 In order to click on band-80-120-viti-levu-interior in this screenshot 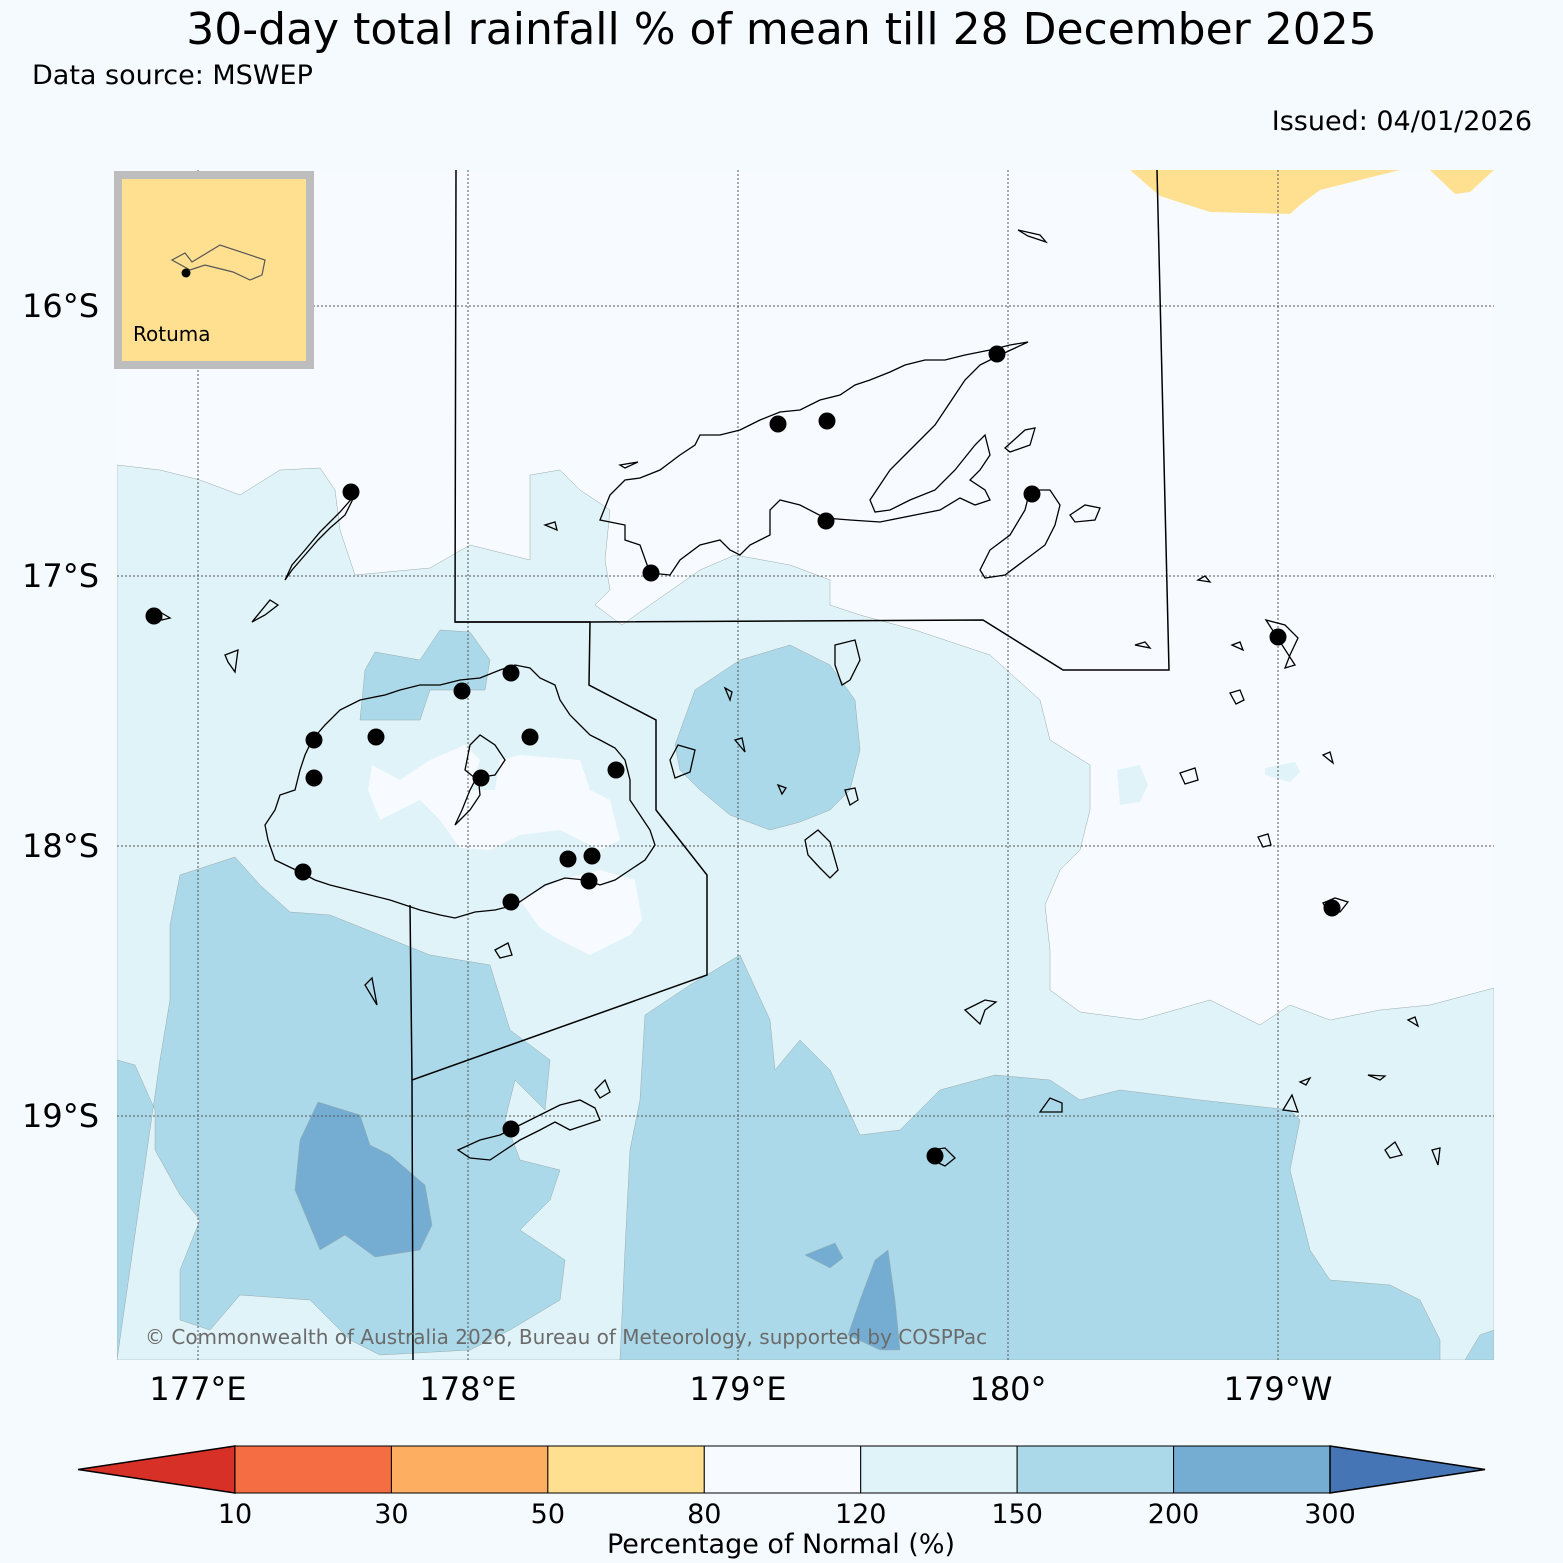, I will do `click(494, 797)`.